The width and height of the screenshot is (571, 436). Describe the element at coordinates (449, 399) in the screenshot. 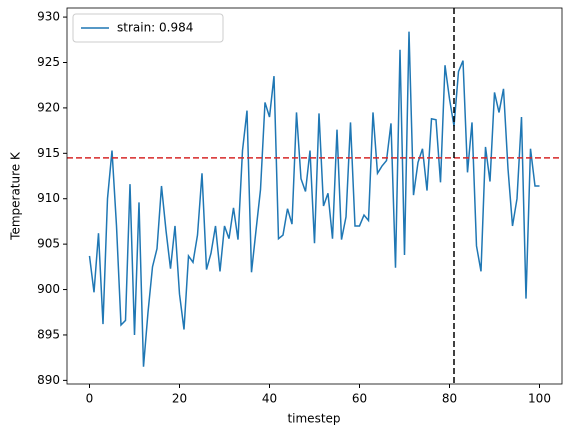

I see `x-tick-label: 80` at that location.